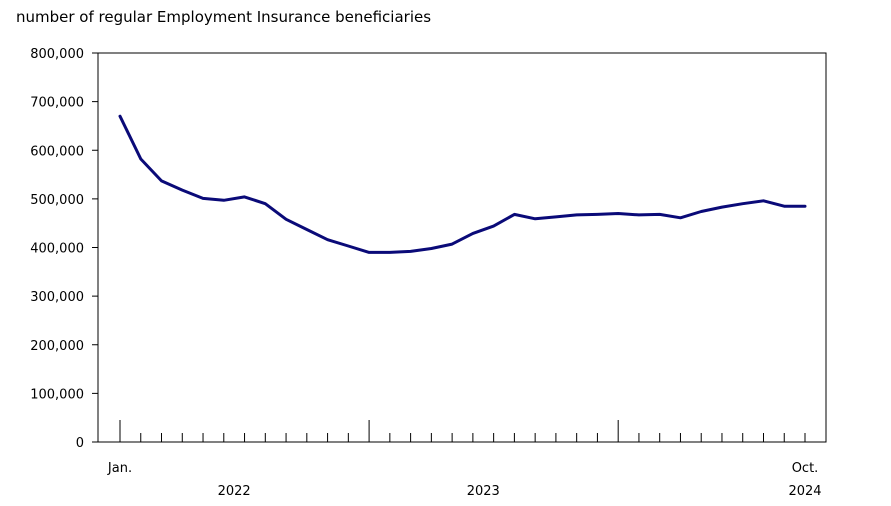 This screenshot has height=506, width=891. I want to click on x-axis-ticks, so click(462, 431).